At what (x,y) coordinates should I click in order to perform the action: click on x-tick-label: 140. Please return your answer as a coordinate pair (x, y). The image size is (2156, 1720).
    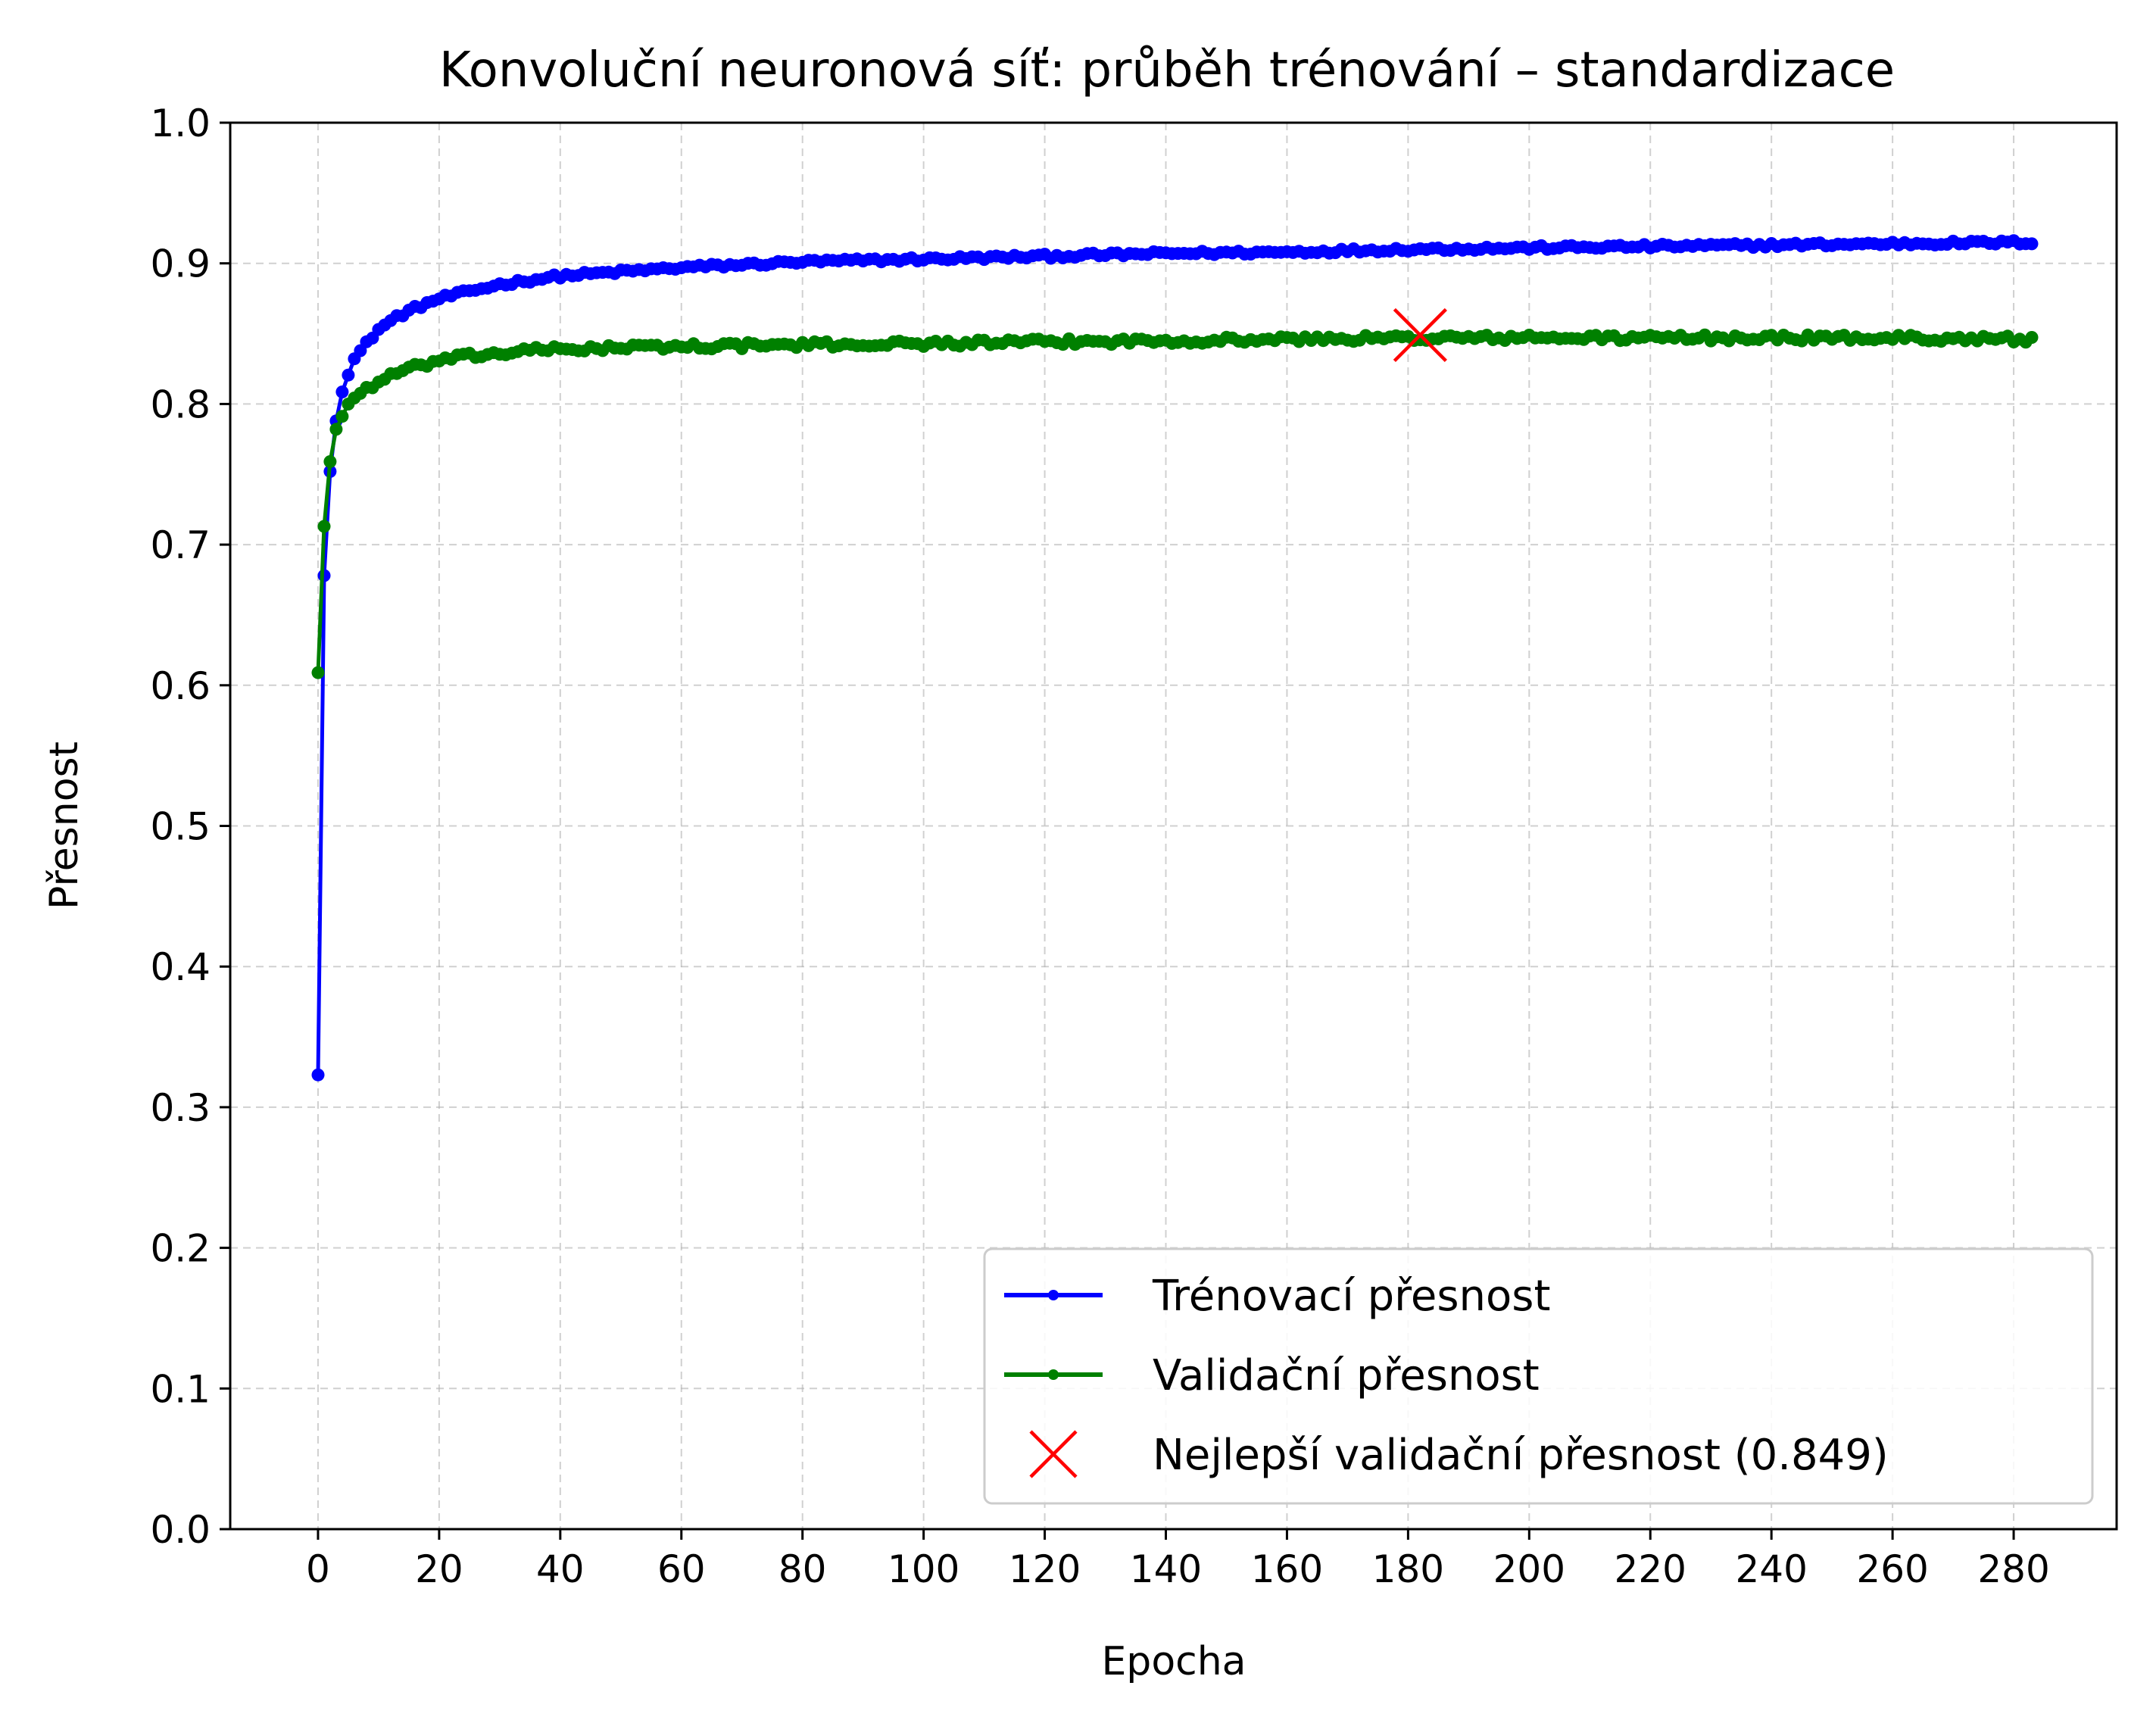
    Looking at the image, I should click on (1166, 1569).